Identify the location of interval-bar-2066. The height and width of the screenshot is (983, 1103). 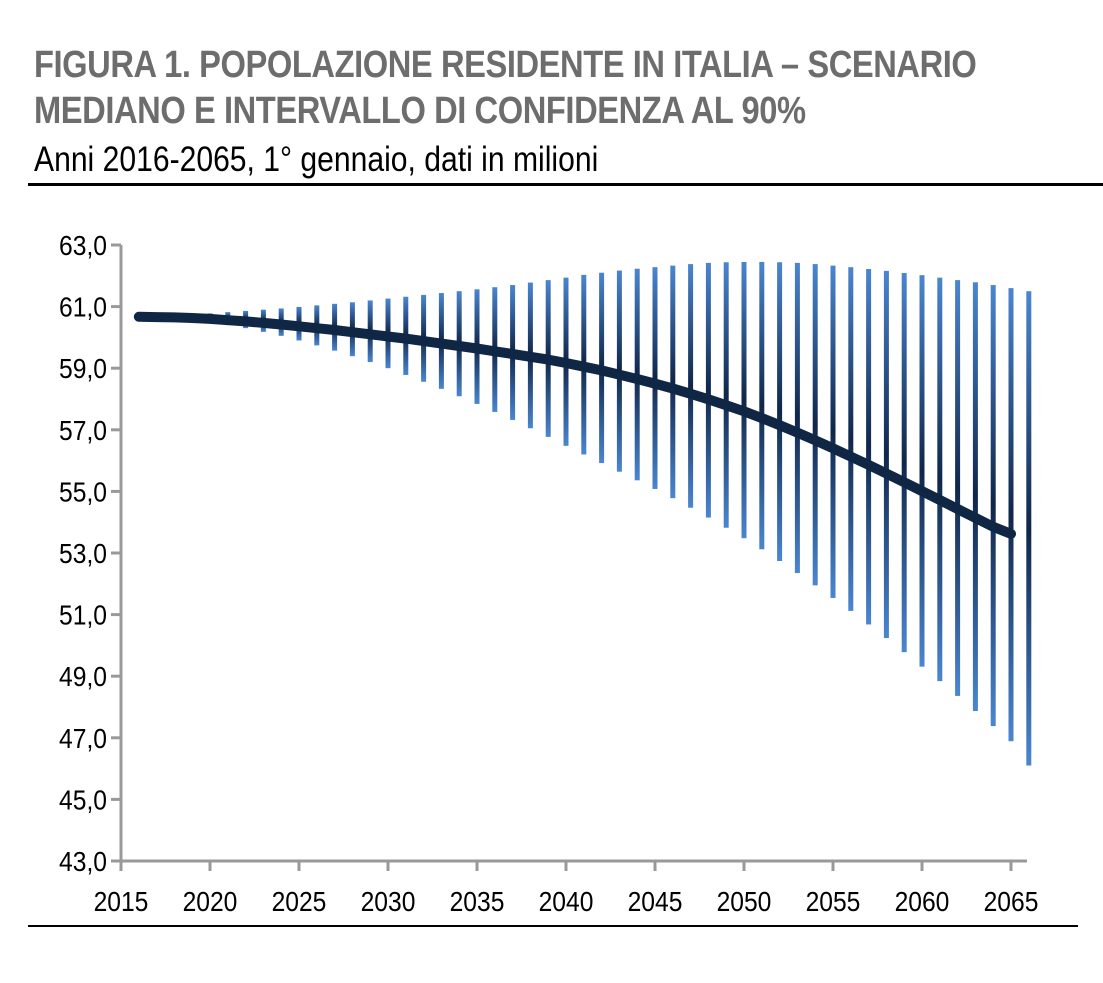
(1029, 528).